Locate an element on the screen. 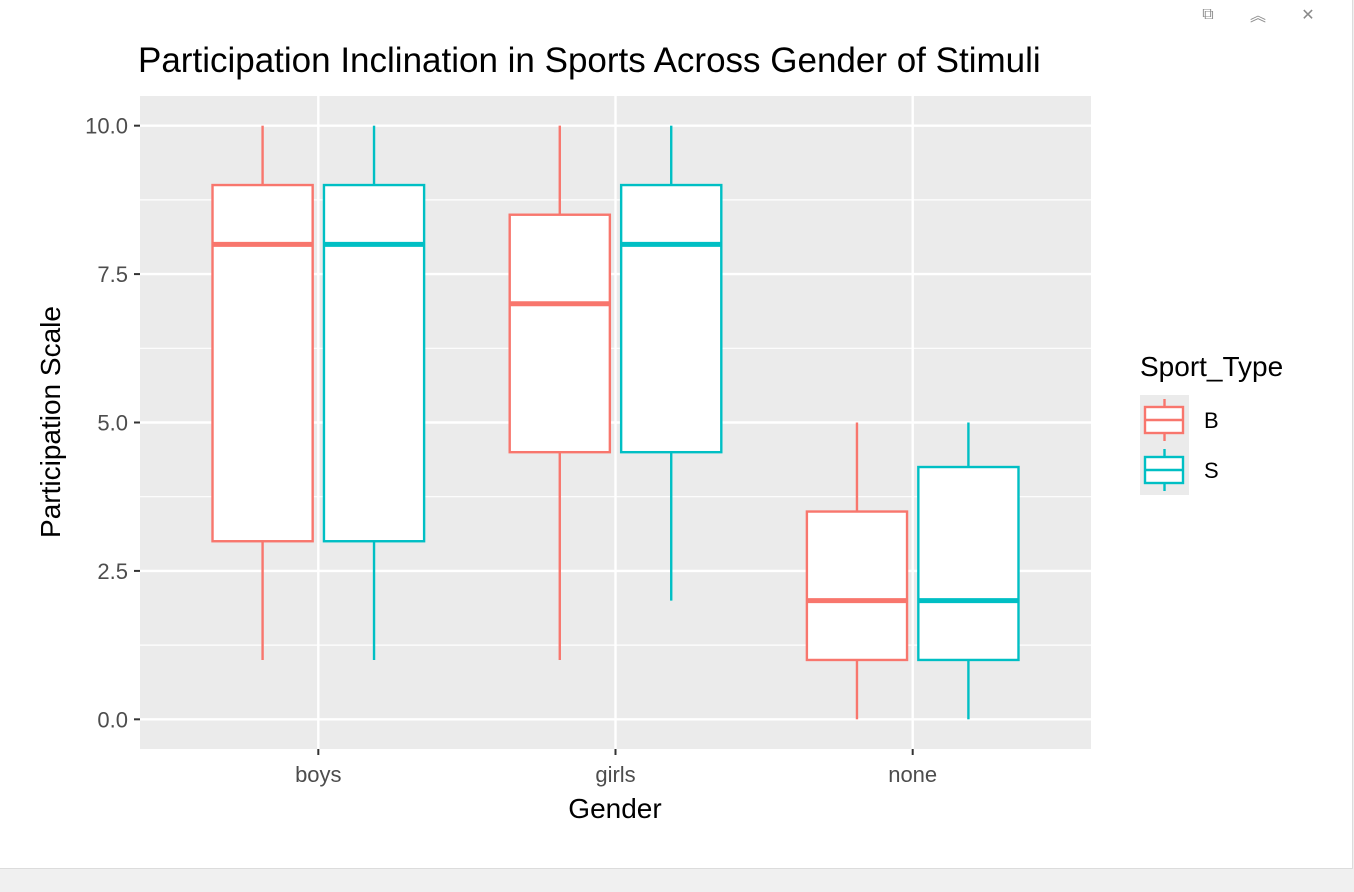  box-S-girls is located at coordinates (671, 363).